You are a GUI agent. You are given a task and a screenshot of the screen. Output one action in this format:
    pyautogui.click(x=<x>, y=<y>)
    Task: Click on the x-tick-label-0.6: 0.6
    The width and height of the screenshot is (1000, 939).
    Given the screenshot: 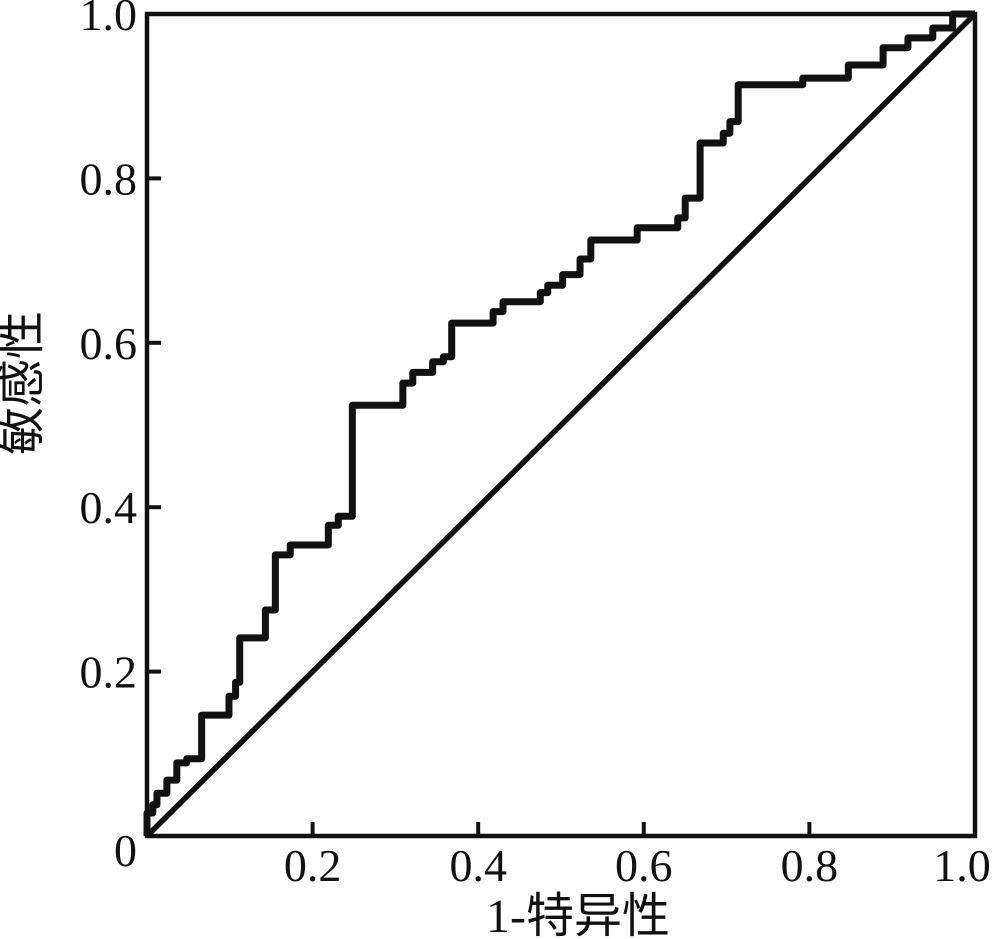 What is the action you would take?
    pyautogui.click(x=644, y=865)
    